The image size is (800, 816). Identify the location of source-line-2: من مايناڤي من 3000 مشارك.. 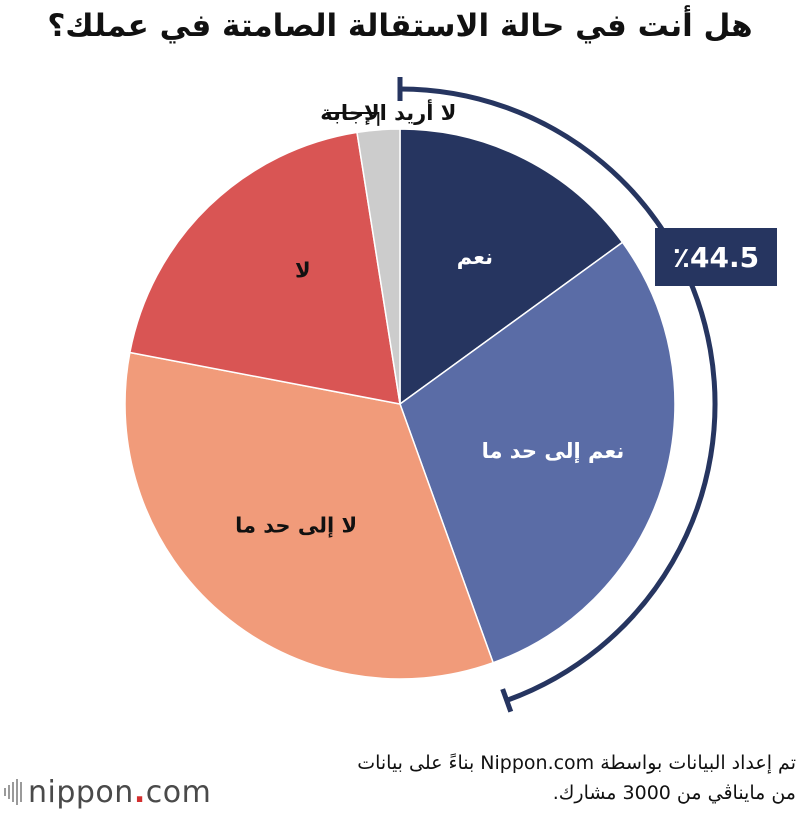
(674, 793).